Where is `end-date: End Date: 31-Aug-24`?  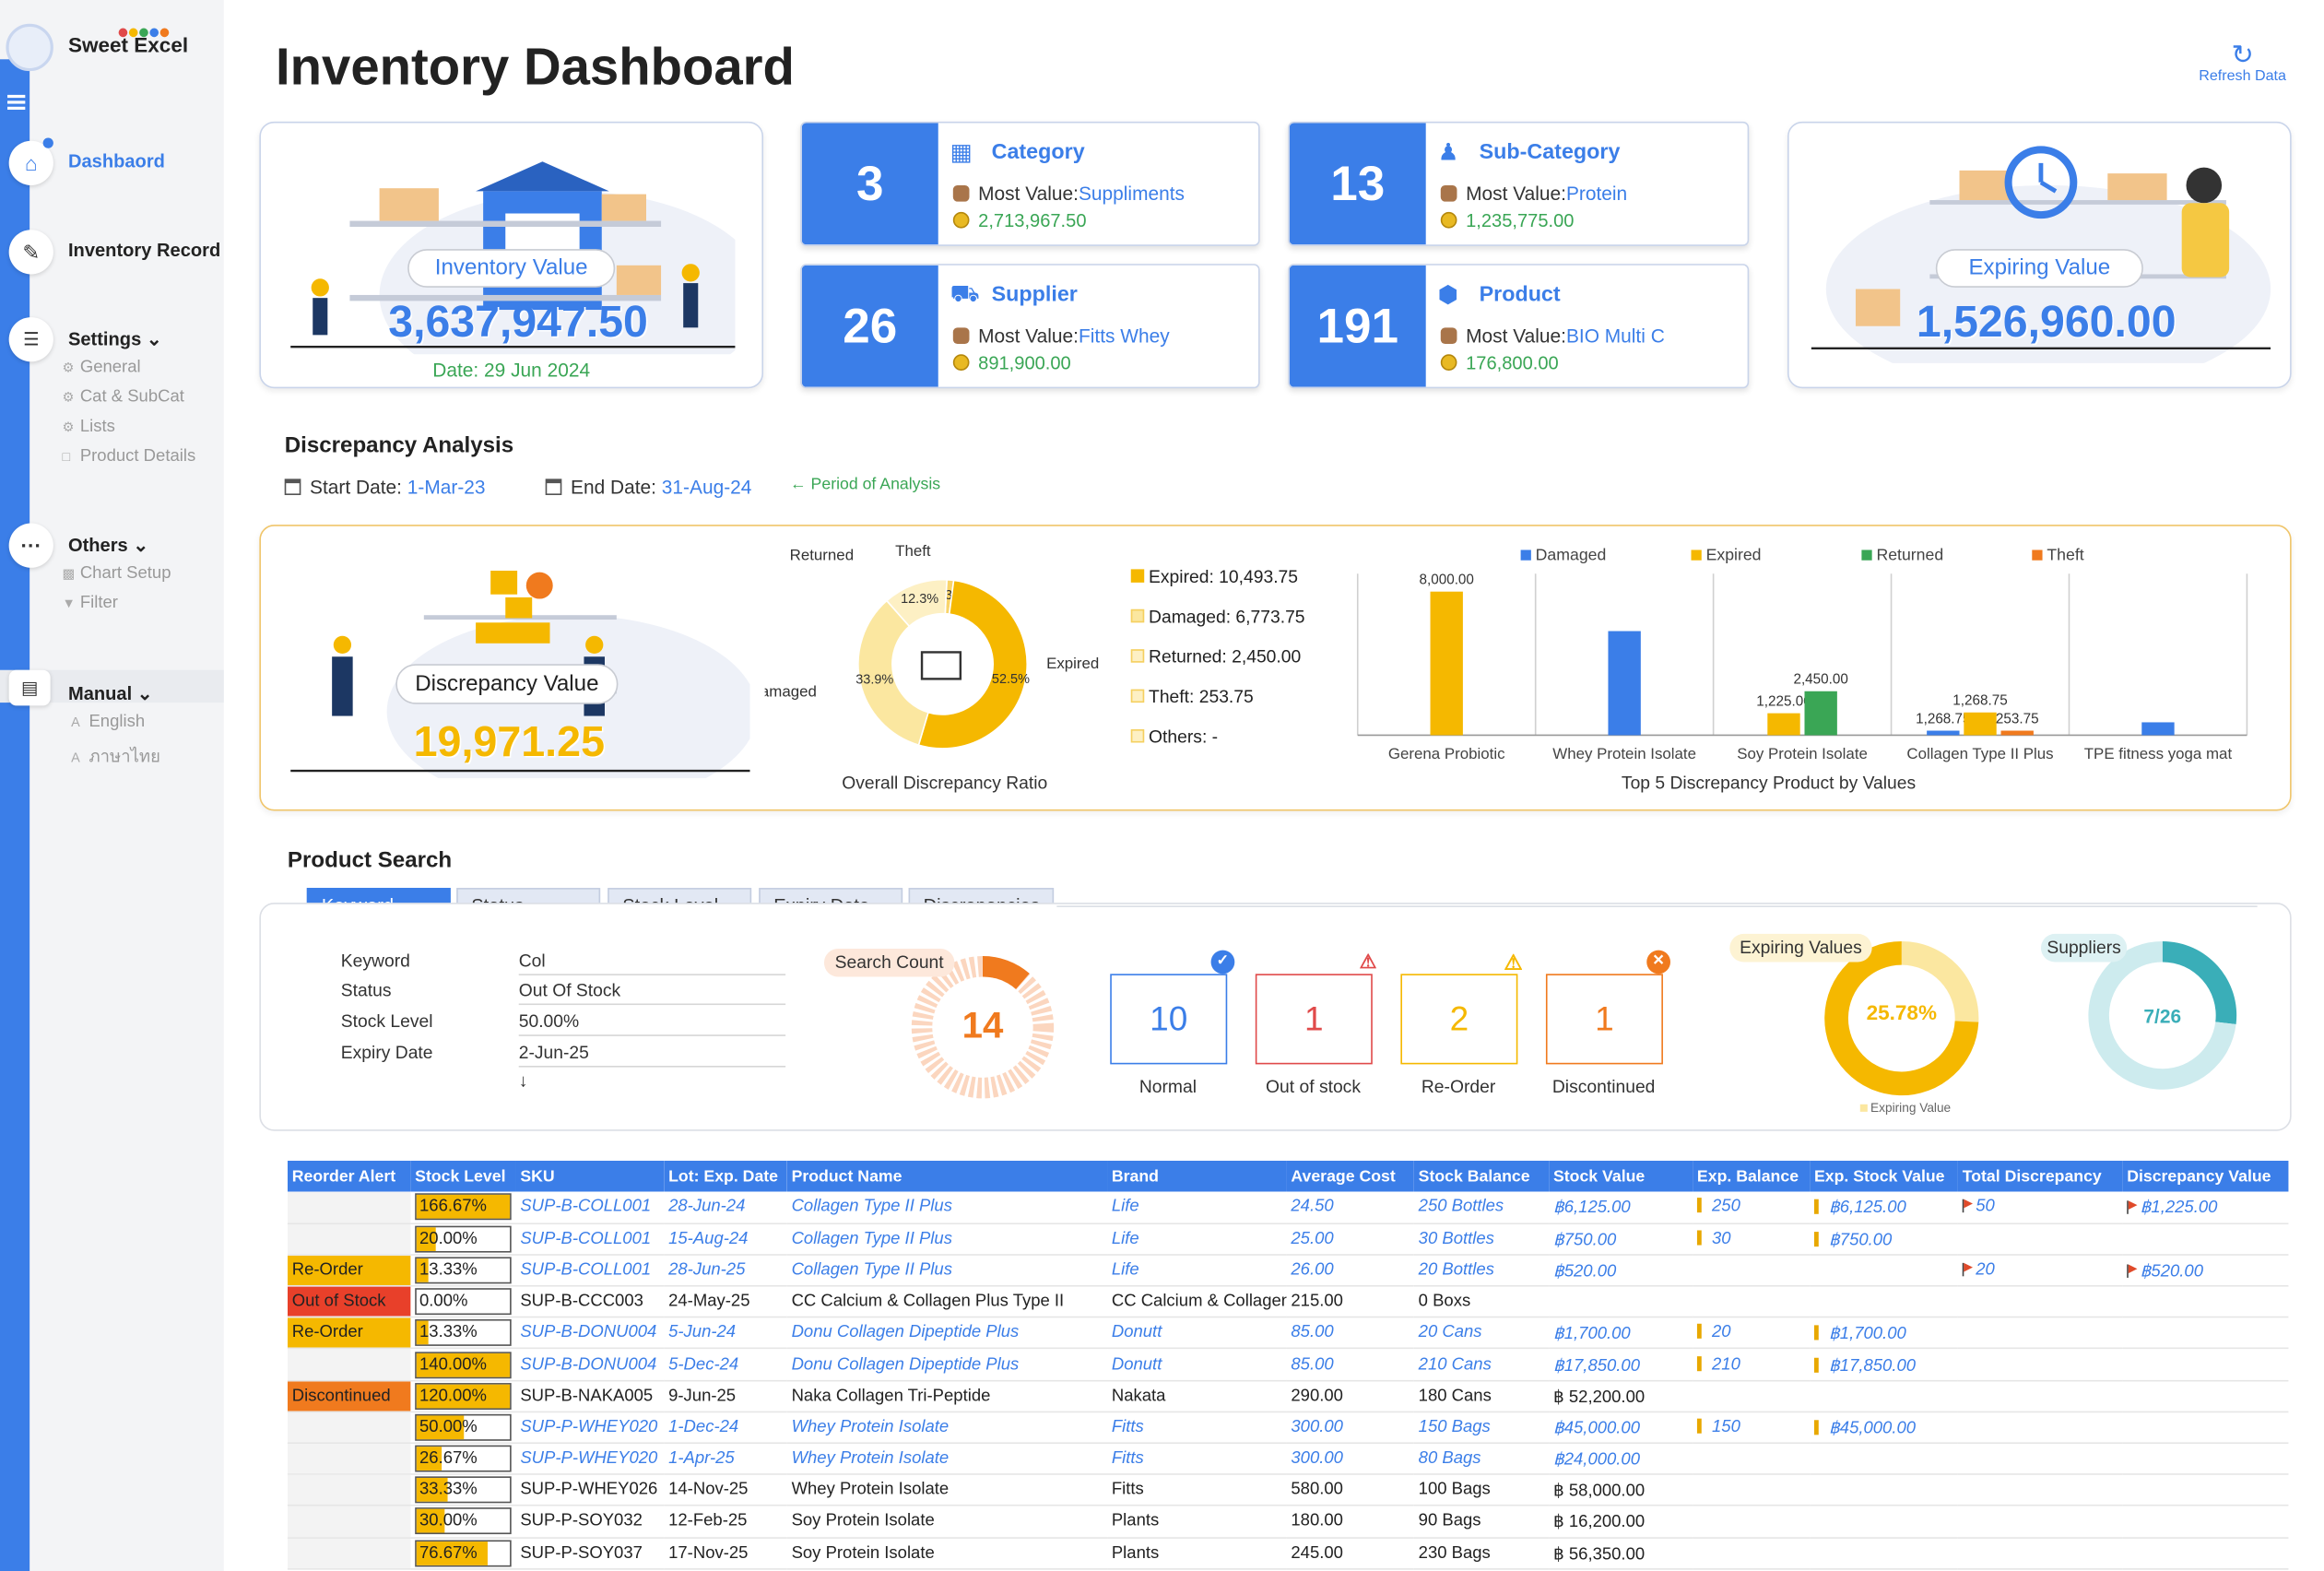
end-date: End Date: 31-Aug-24 is located at coordinates (648, 487).